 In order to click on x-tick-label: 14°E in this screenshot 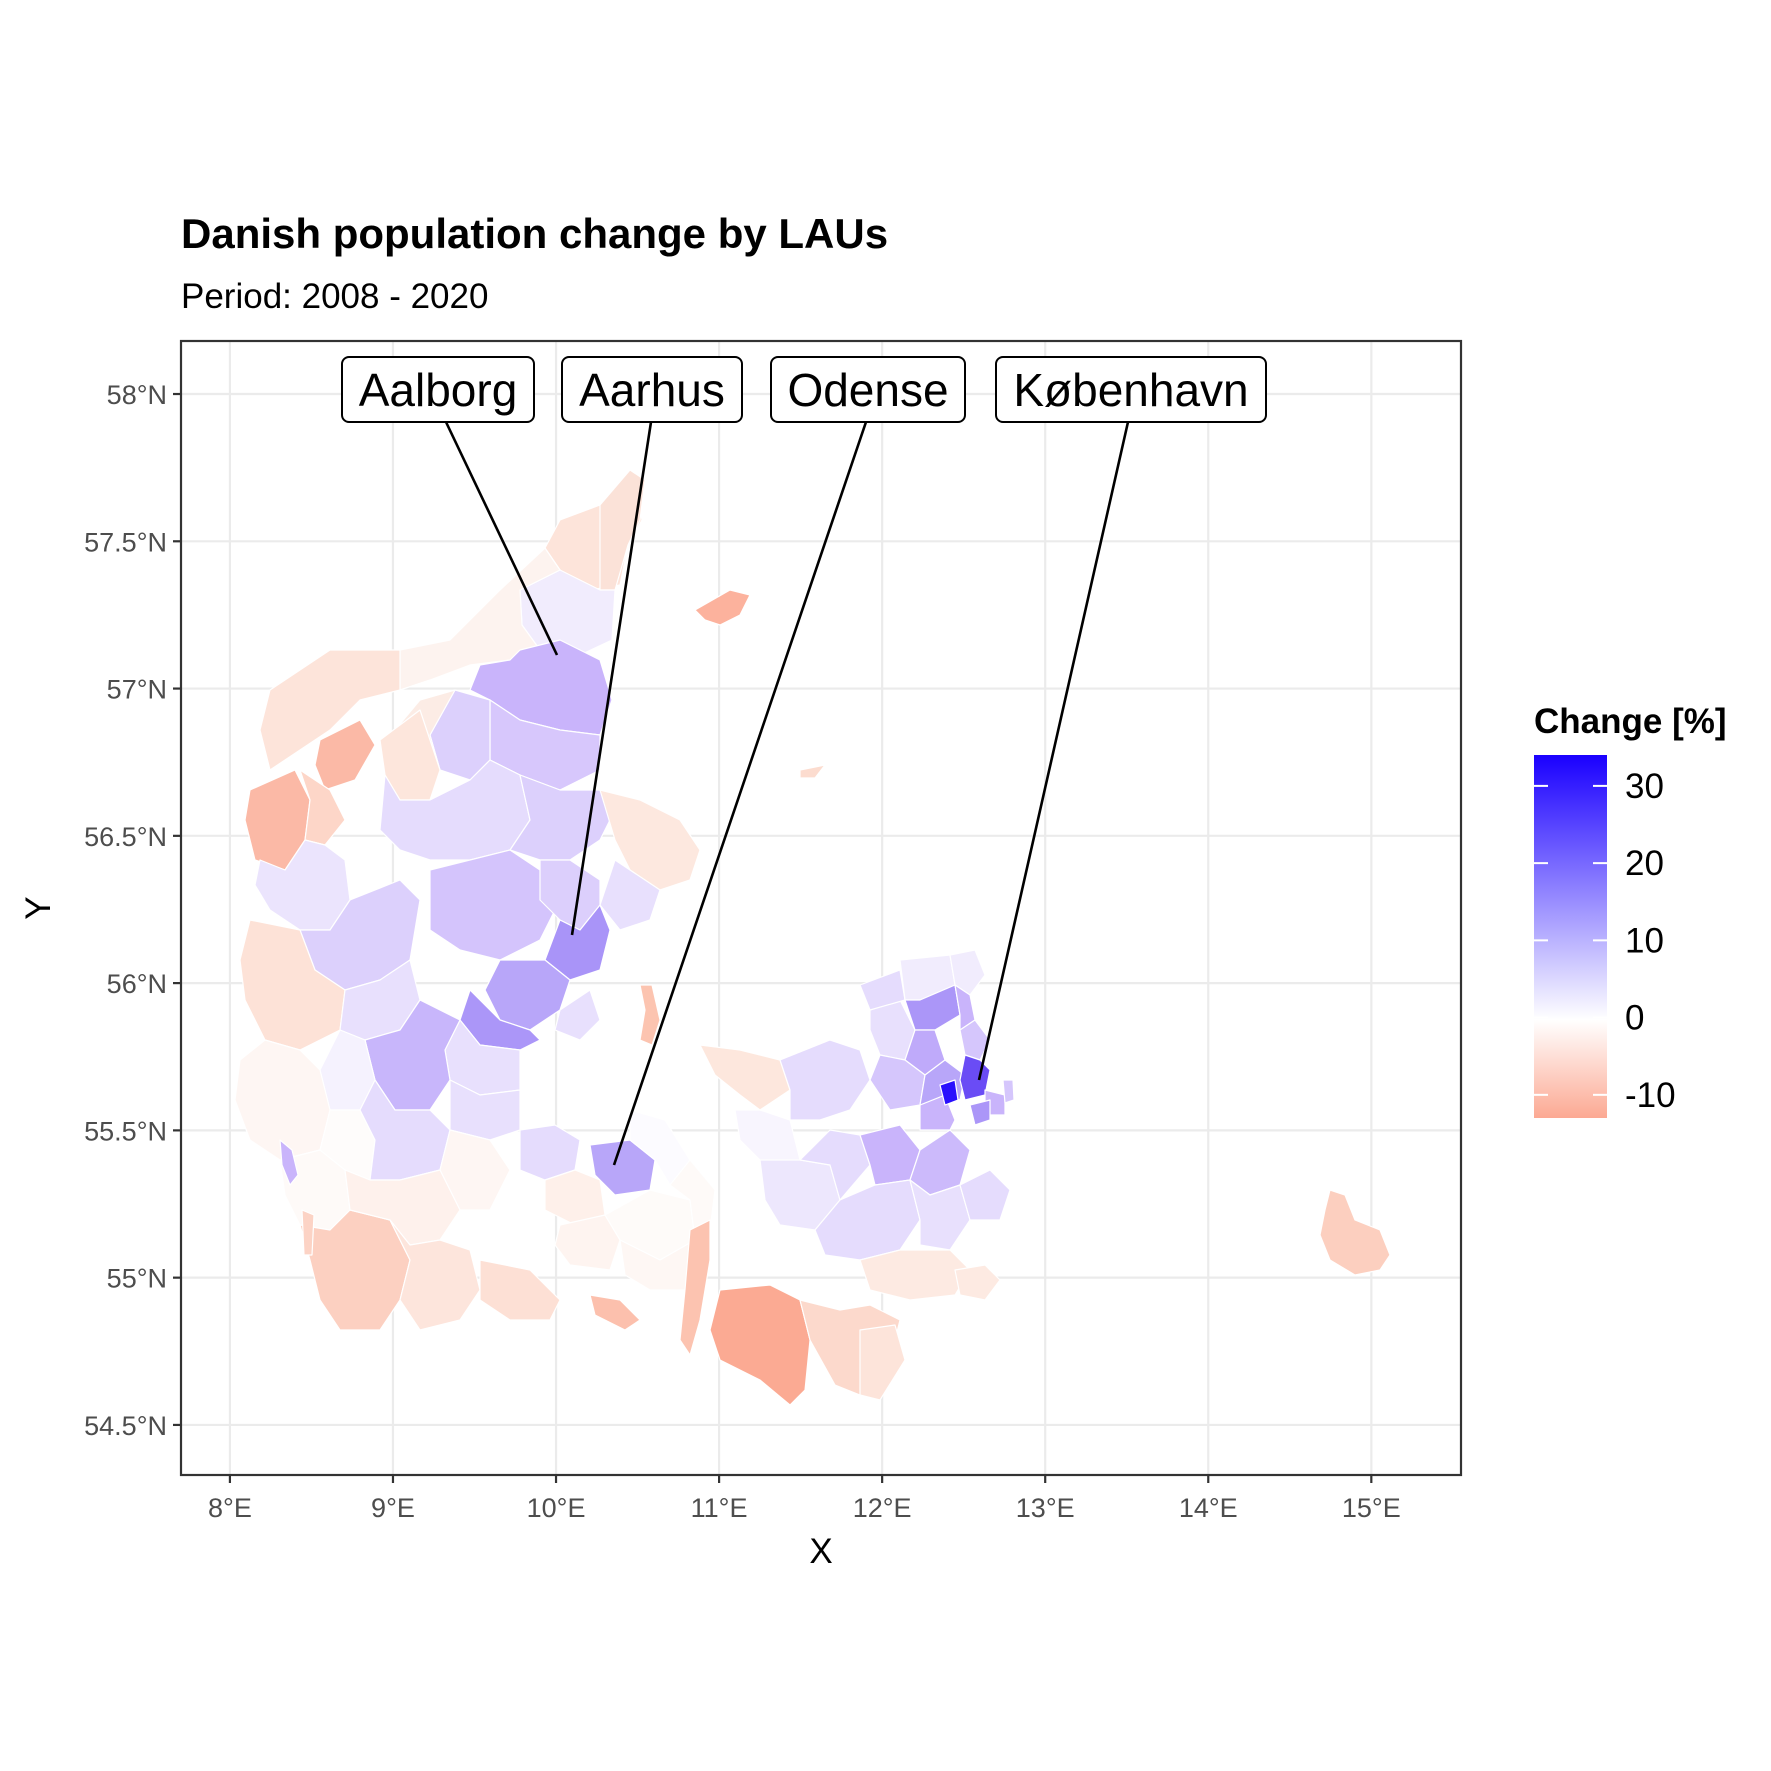, I will do `click(1208, 1508)`.